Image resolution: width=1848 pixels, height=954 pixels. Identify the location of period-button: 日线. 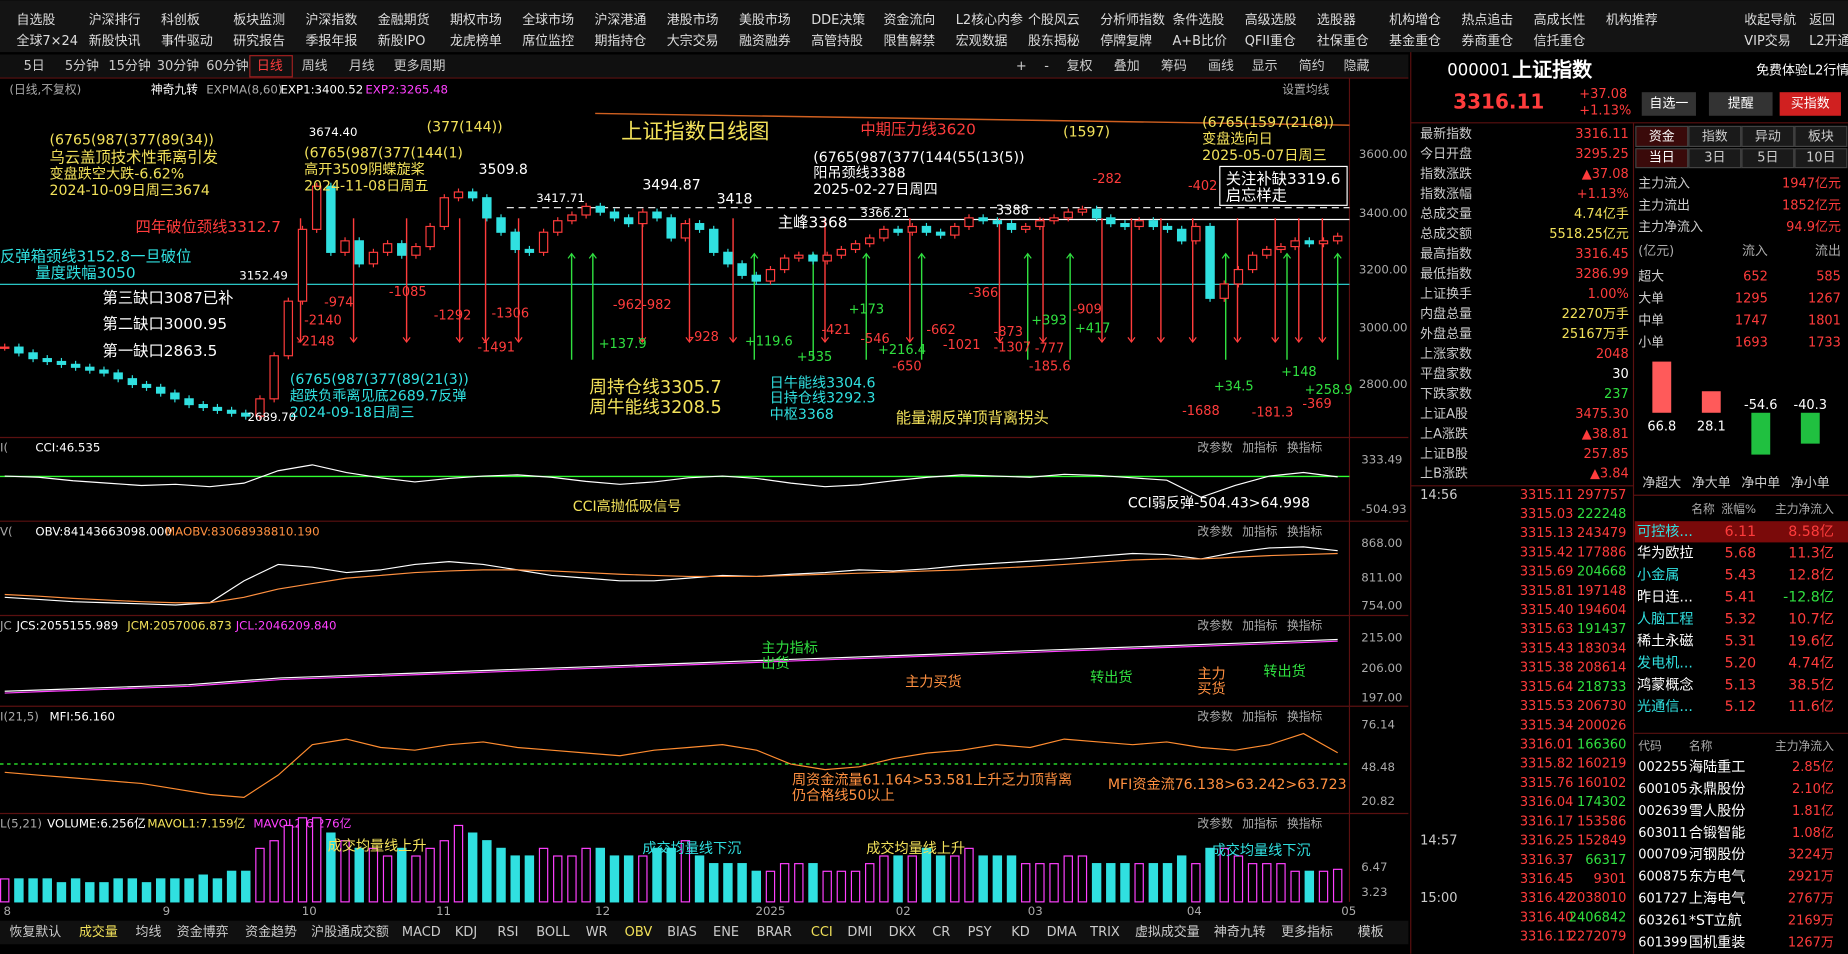
(270, 66).